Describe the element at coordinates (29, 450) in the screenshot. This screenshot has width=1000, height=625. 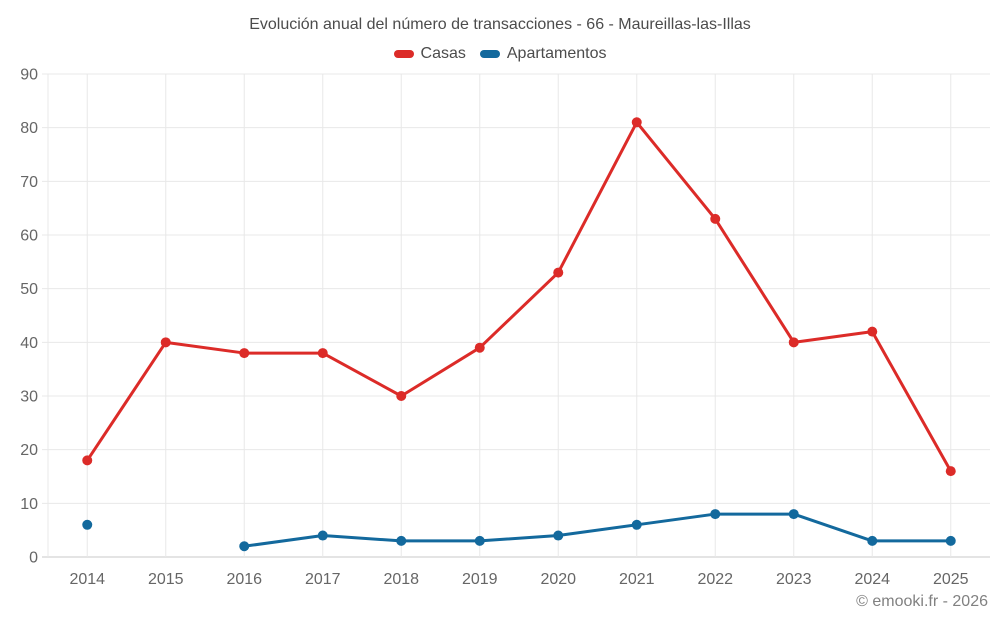
I see `y-tick-label: 20` at that location.